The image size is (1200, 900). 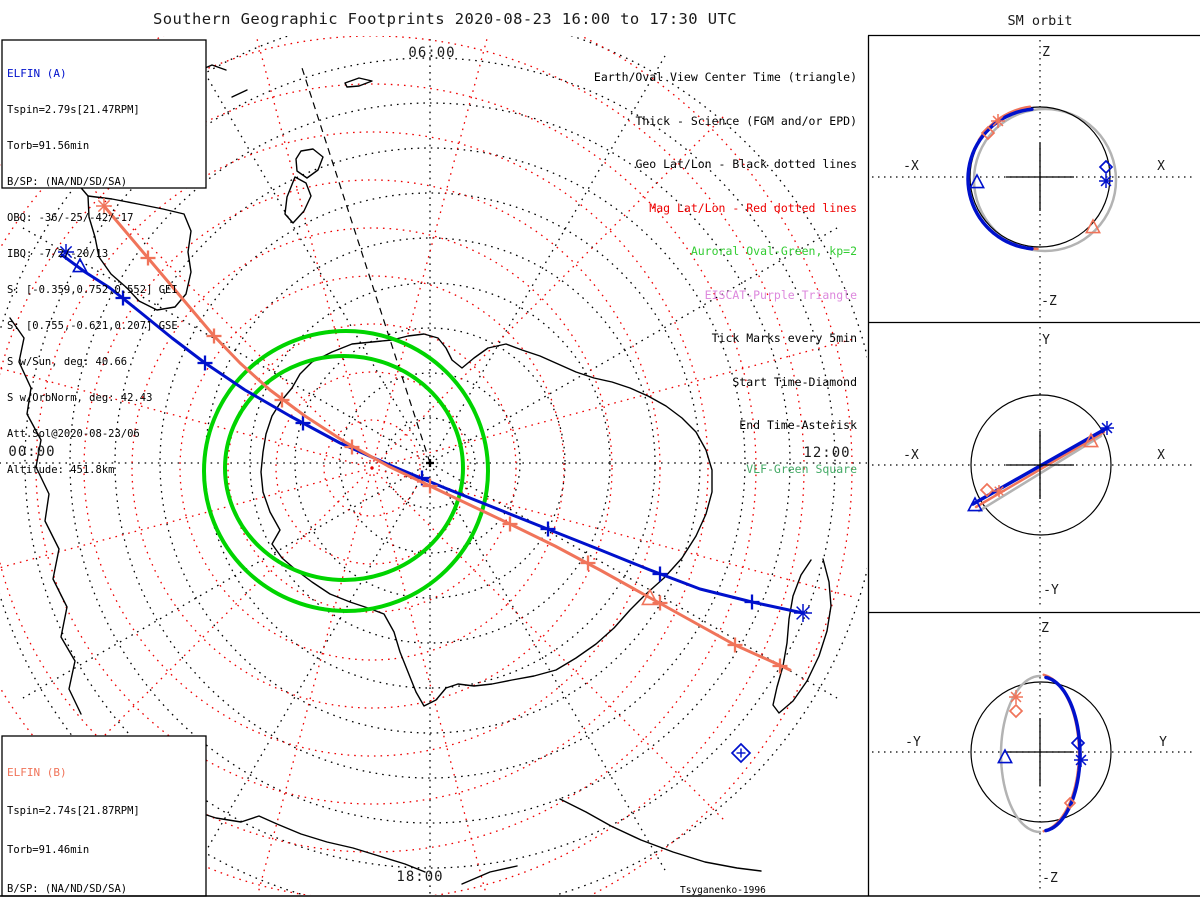 I want to click on auroral-oval-inner, so click(x=344, y=468).